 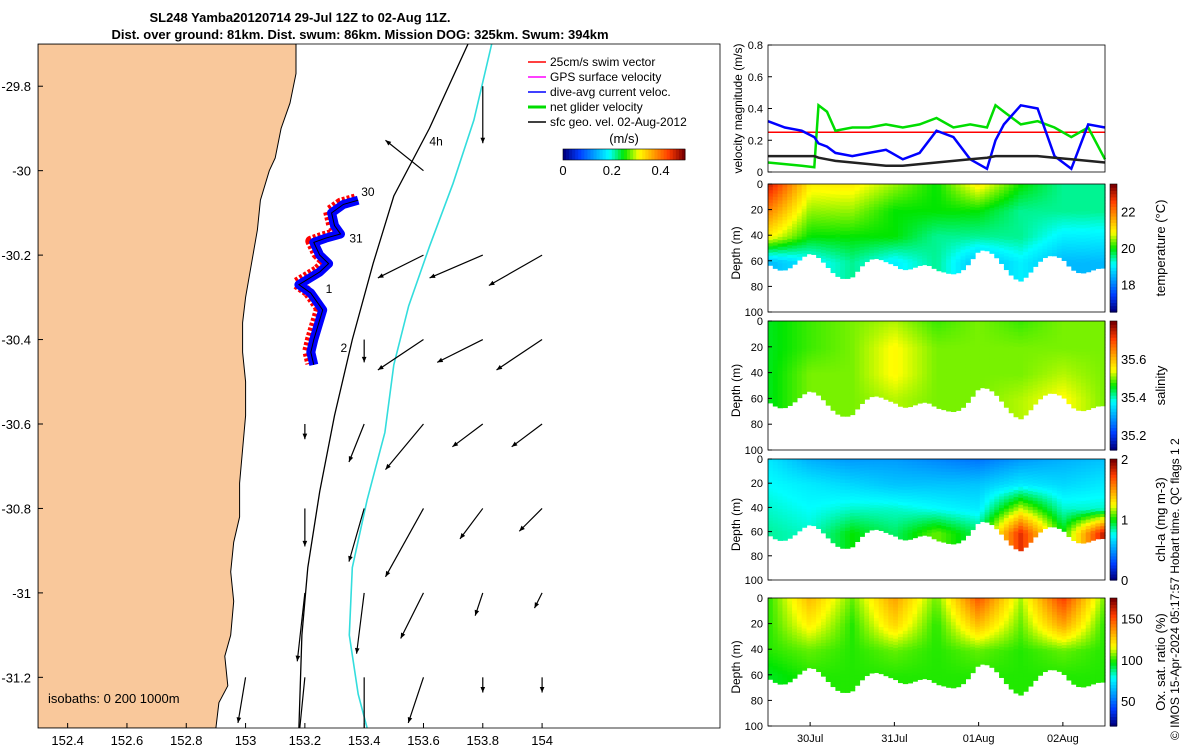 I want to click on colorbar-cell, so click(x=1113, y=439).